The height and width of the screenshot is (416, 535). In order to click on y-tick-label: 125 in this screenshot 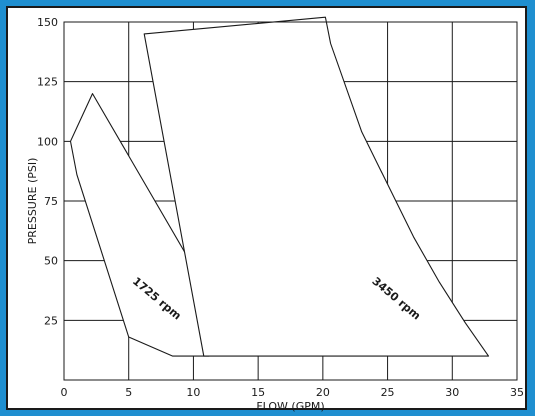, I will do `click(47, 82)`.